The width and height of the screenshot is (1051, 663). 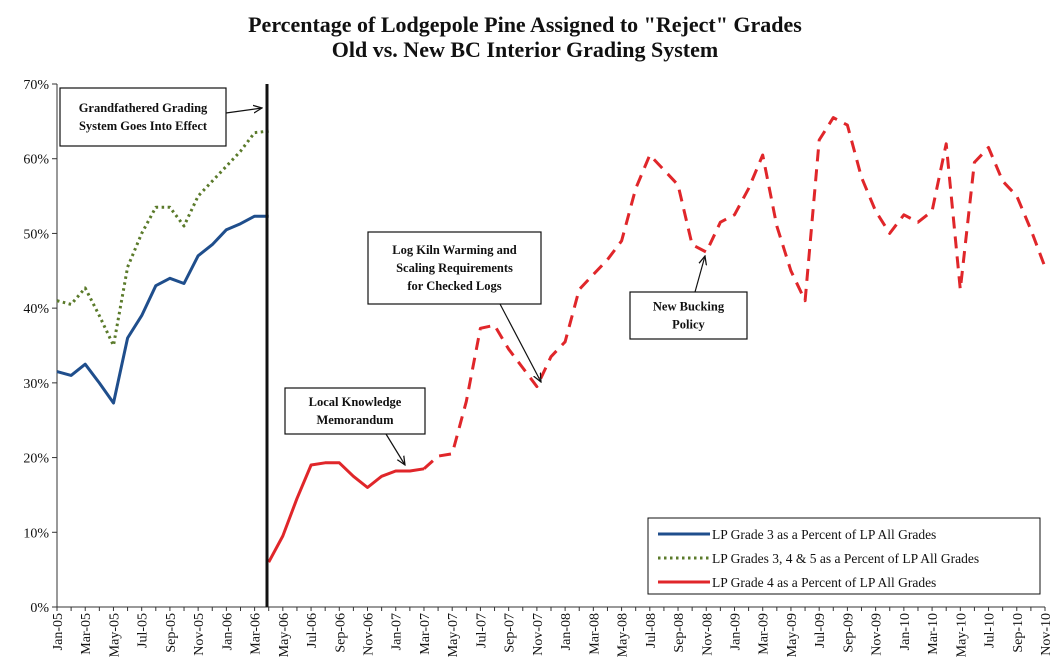 What do you see at coordinates (114, 635) in the screenshot?
I see `x-tick-label: May-05` at bounding box center [114, 635].